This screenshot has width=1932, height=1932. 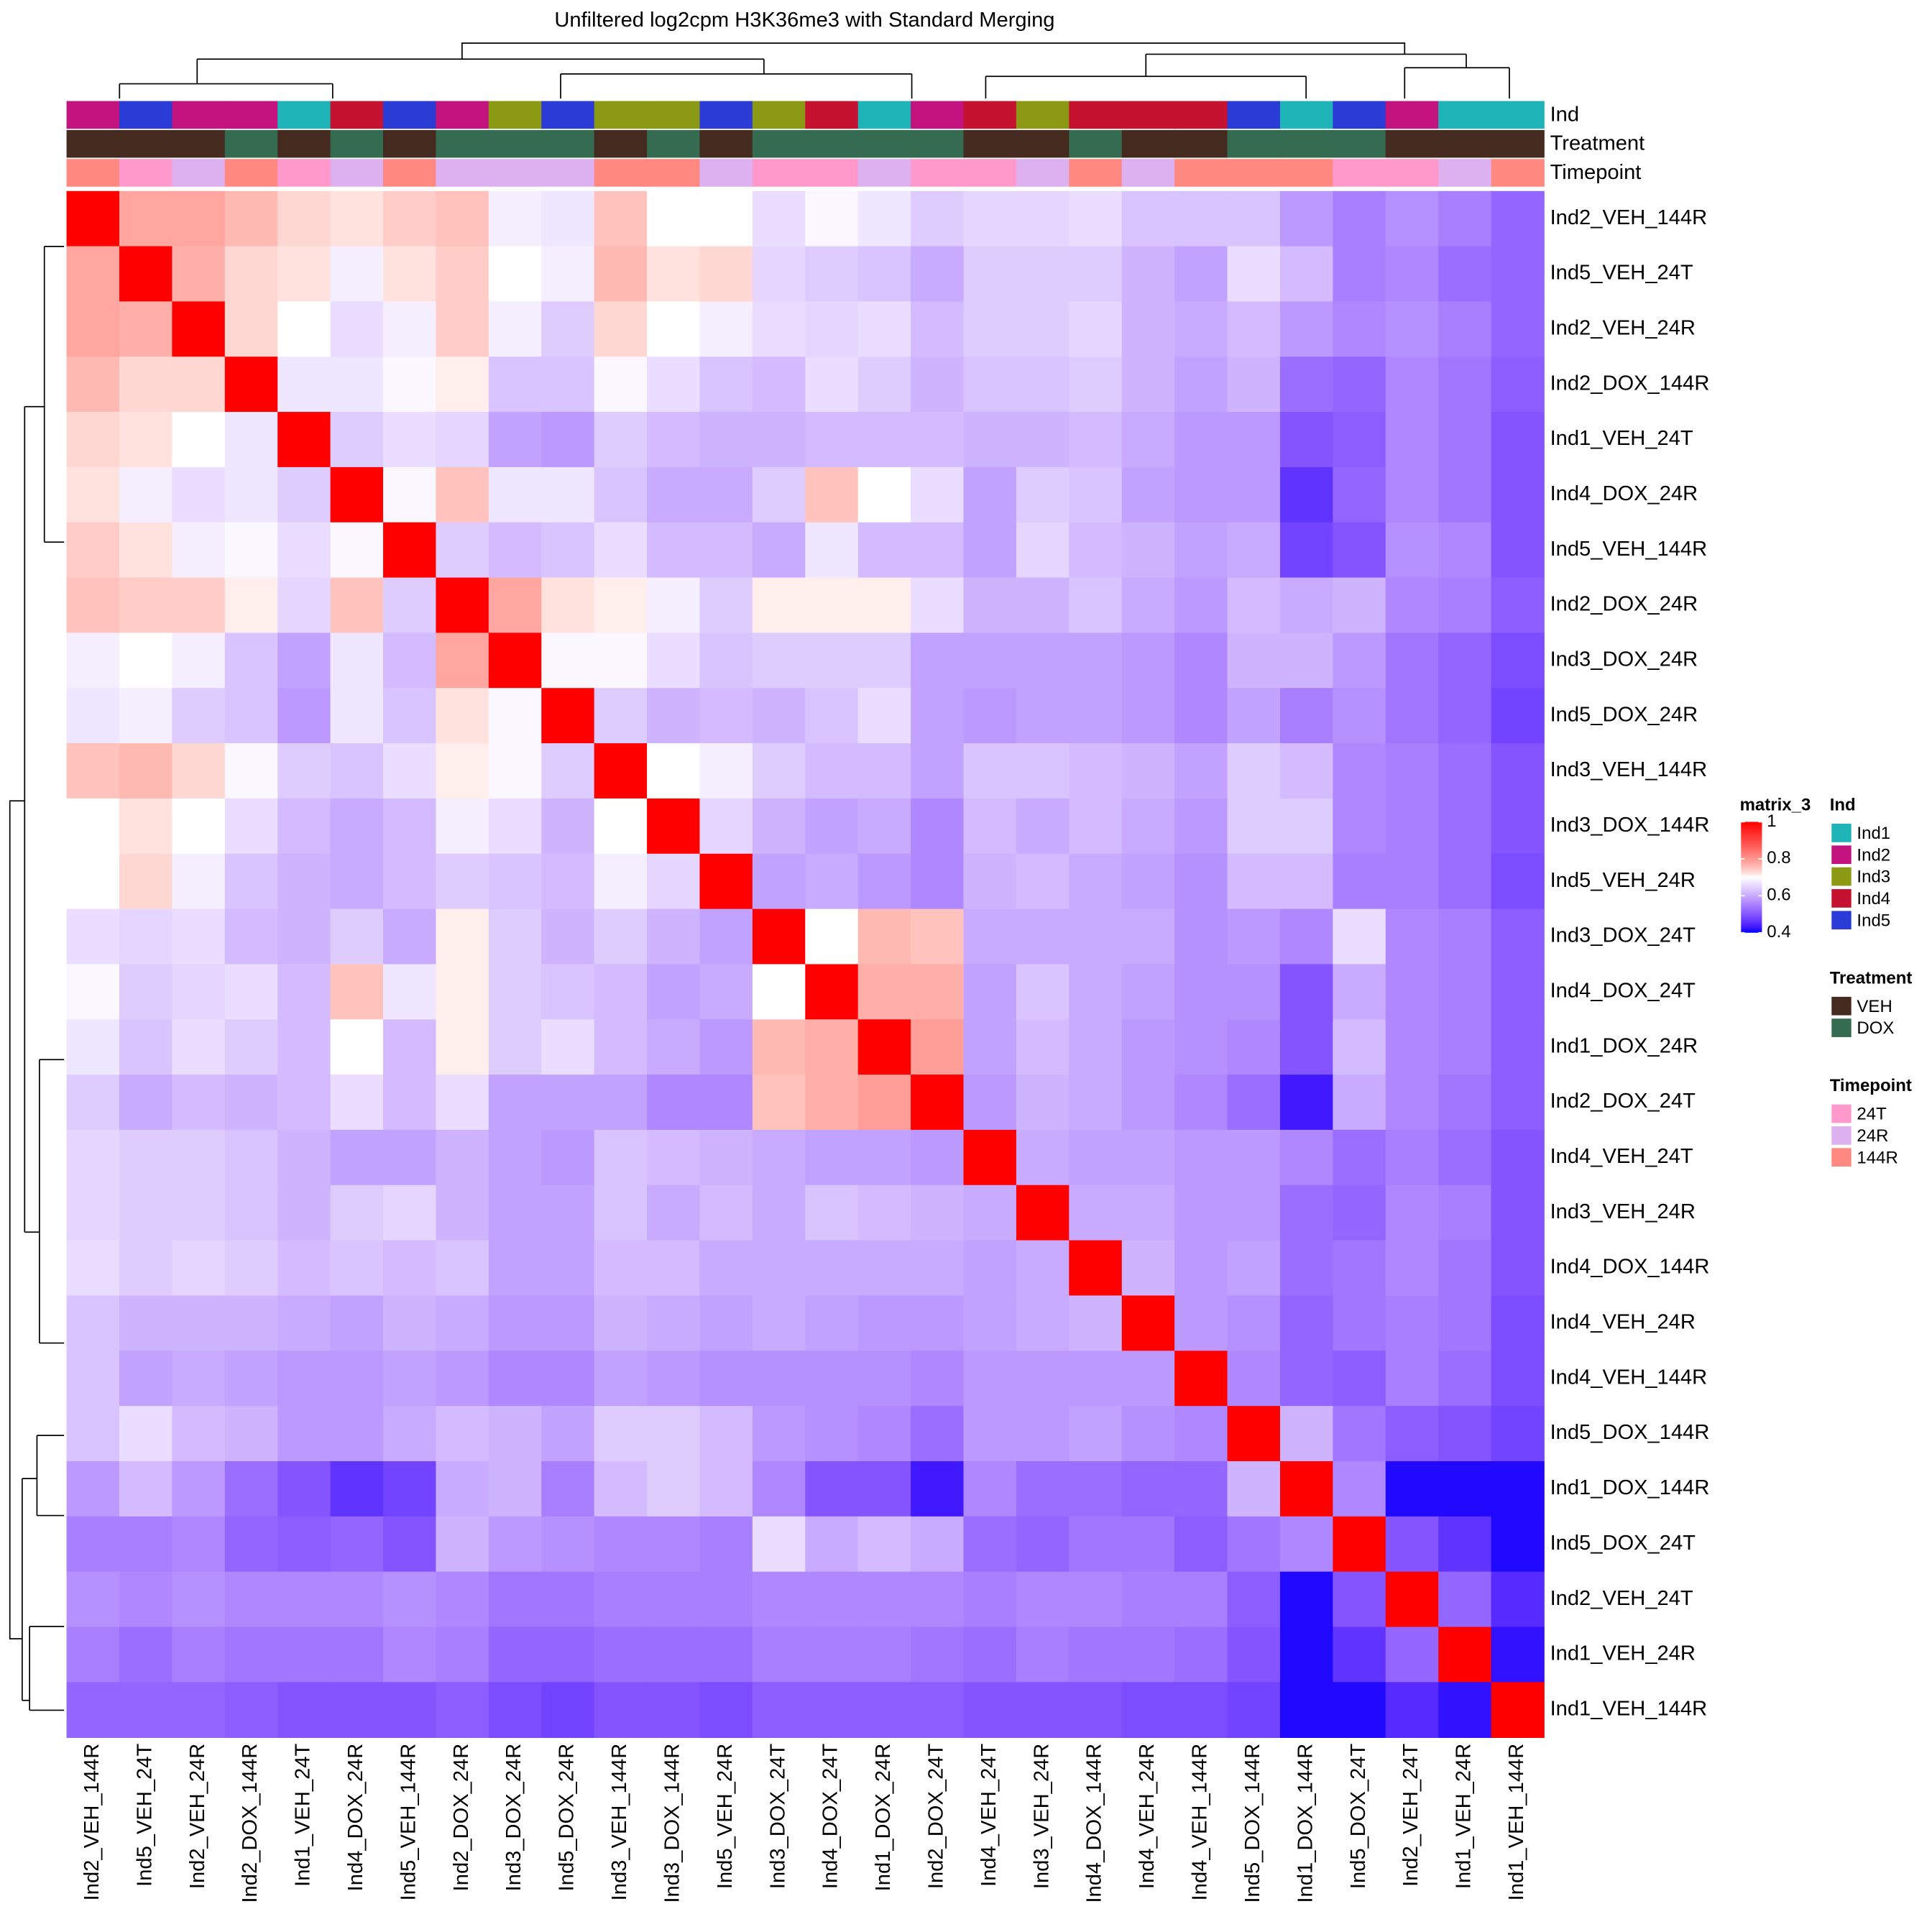 What do you see at coordinates (883, 1818) in the screenshot?
I see `column-label: Ind1_DOX_24R` at bounding box center [883, 1818].